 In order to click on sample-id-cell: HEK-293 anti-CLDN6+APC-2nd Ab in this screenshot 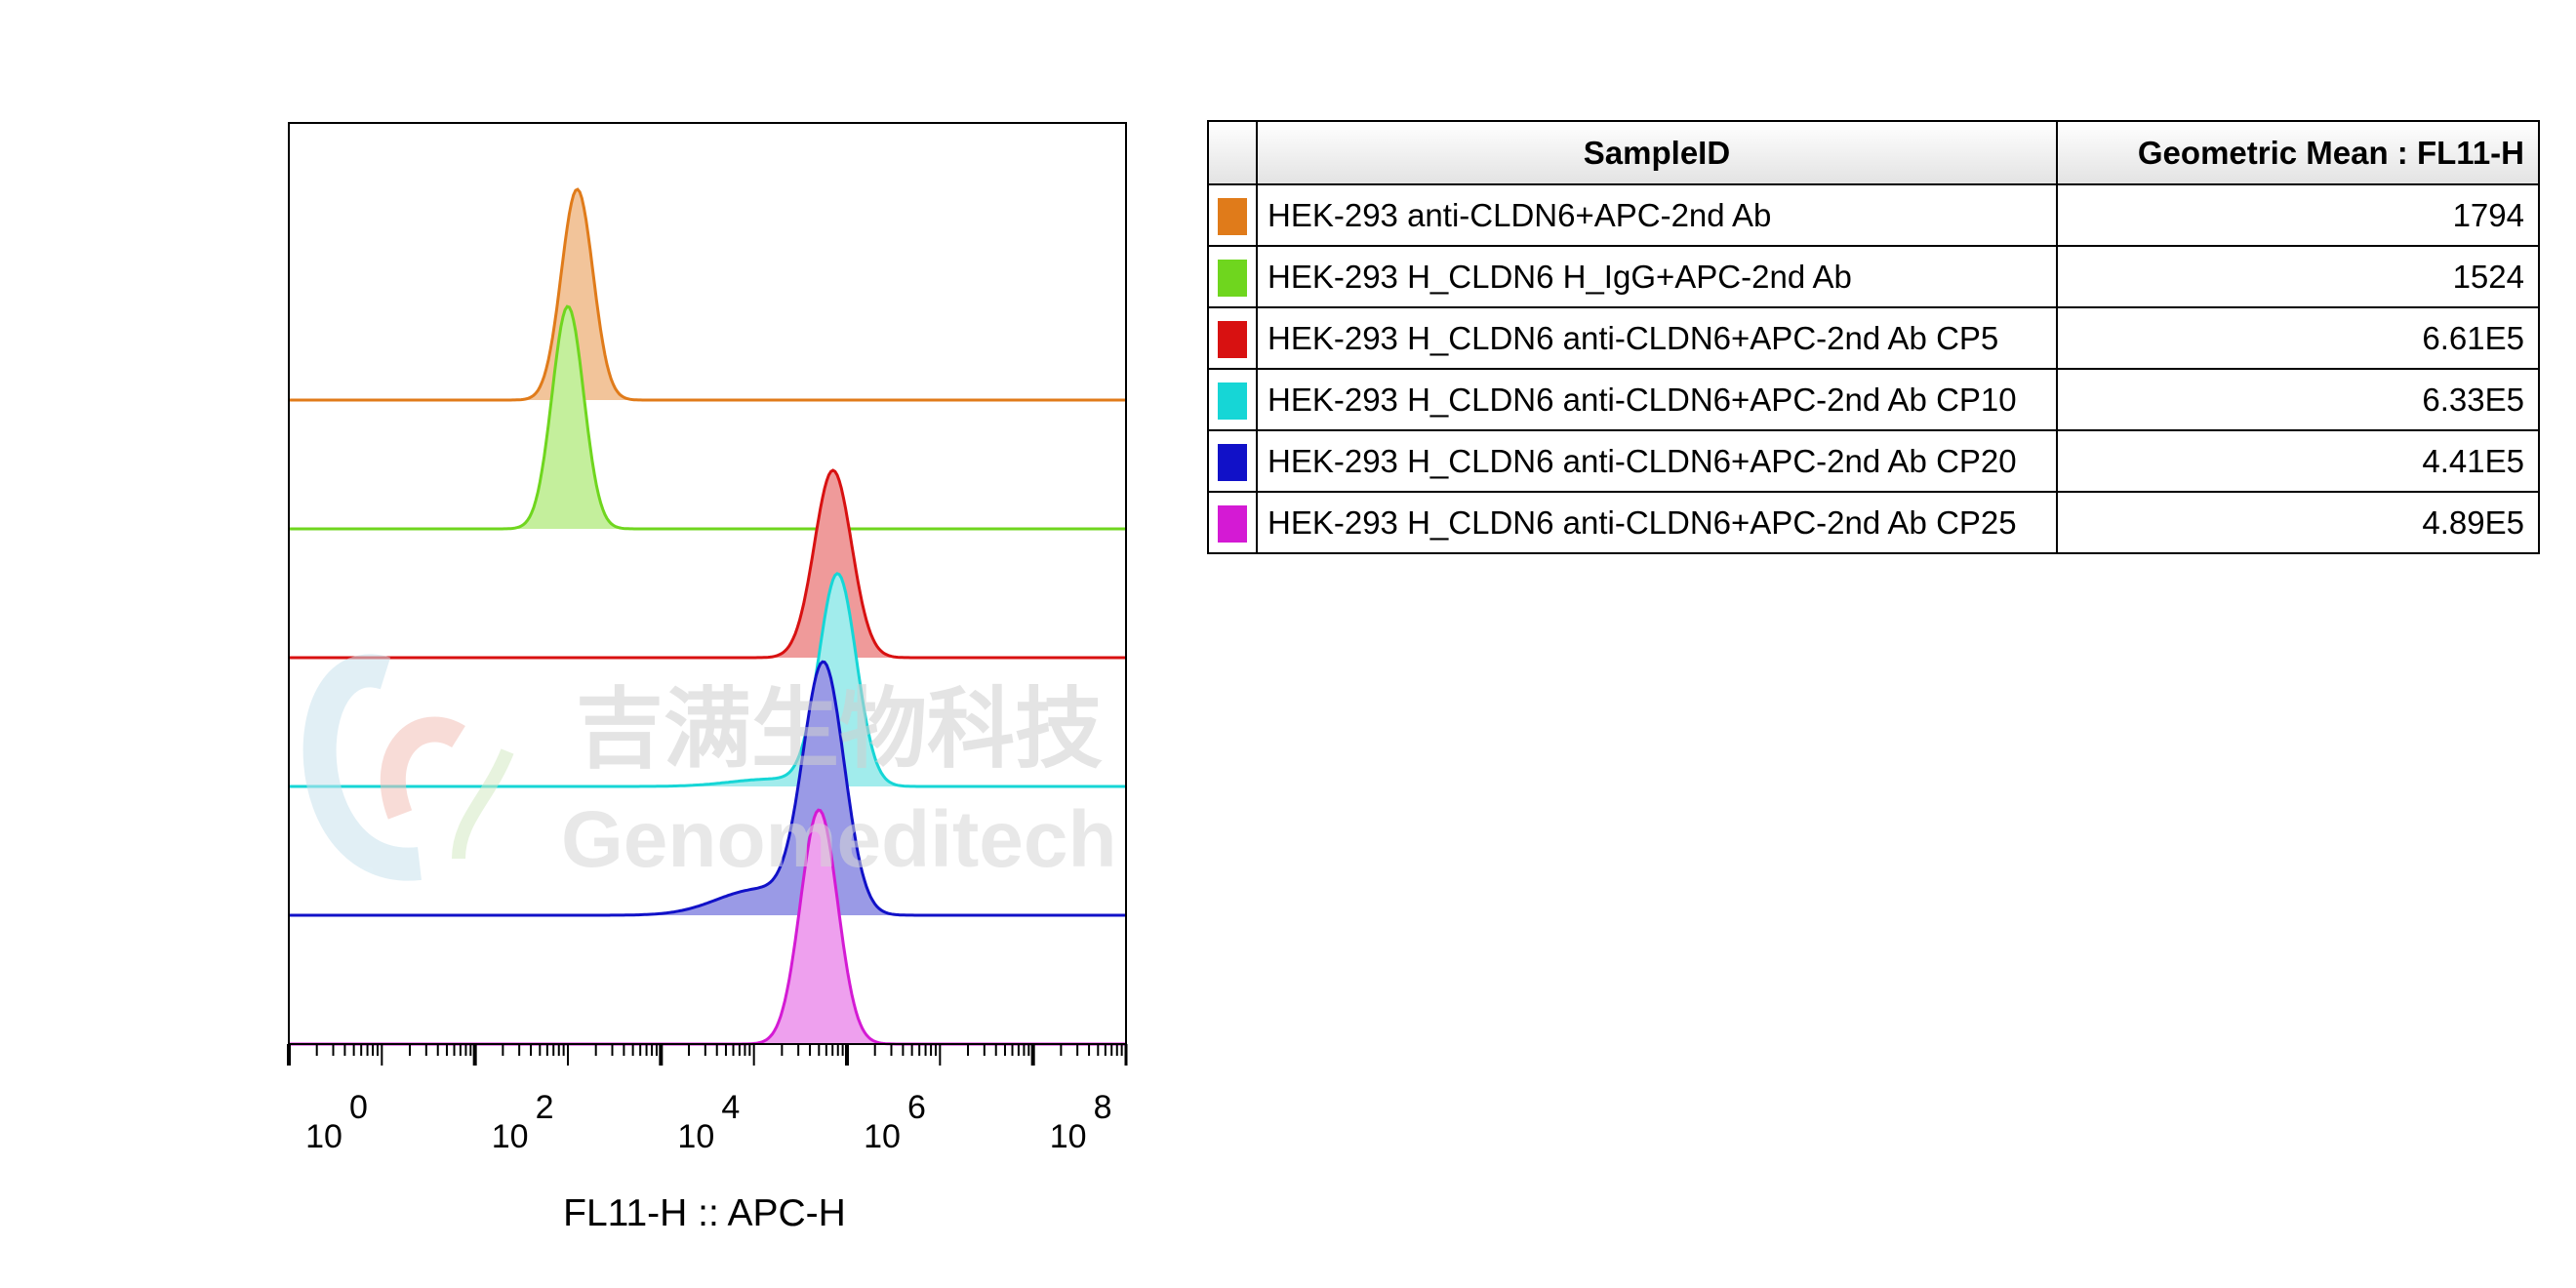, I will do `click(1657, 215)`.